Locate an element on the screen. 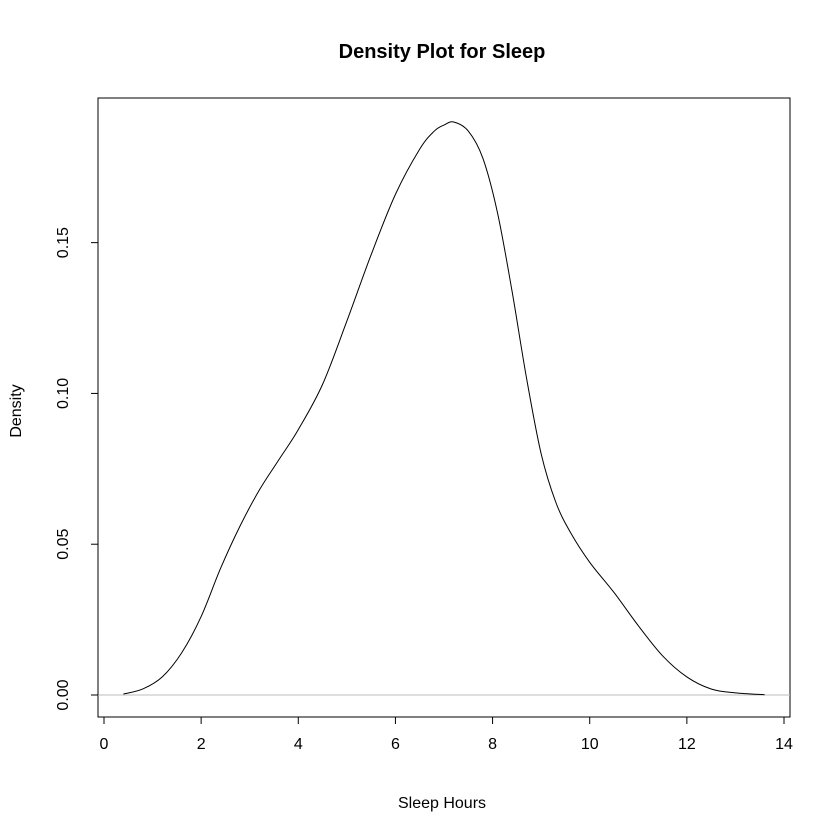 The width and height of the screenshot is (840, 840). x-tick-label: 4 is located at coordinates (298, 744).